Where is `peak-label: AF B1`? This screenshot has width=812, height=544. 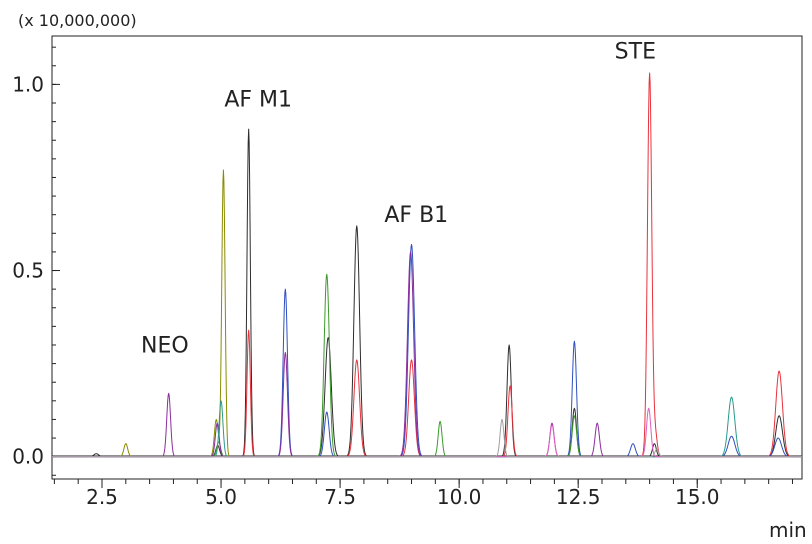
peak-label: AF B1 is located at coordinates (416, 215).